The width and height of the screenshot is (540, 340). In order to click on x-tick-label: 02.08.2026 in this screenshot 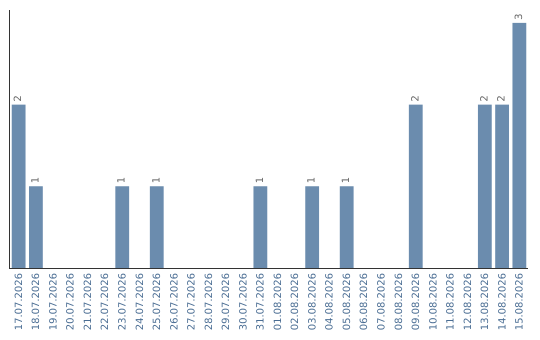, I will do `click(296, 301)`.